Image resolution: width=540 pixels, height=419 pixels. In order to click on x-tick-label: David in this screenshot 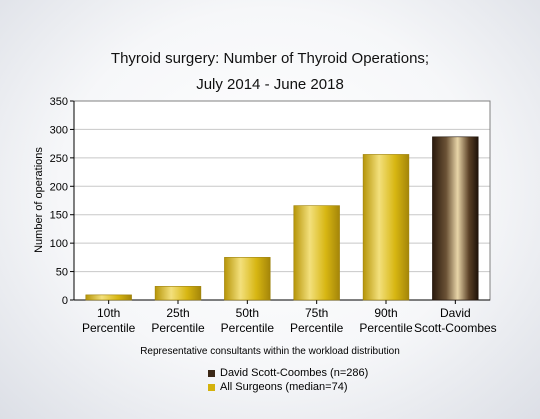, I will do `click(455, 313)`.